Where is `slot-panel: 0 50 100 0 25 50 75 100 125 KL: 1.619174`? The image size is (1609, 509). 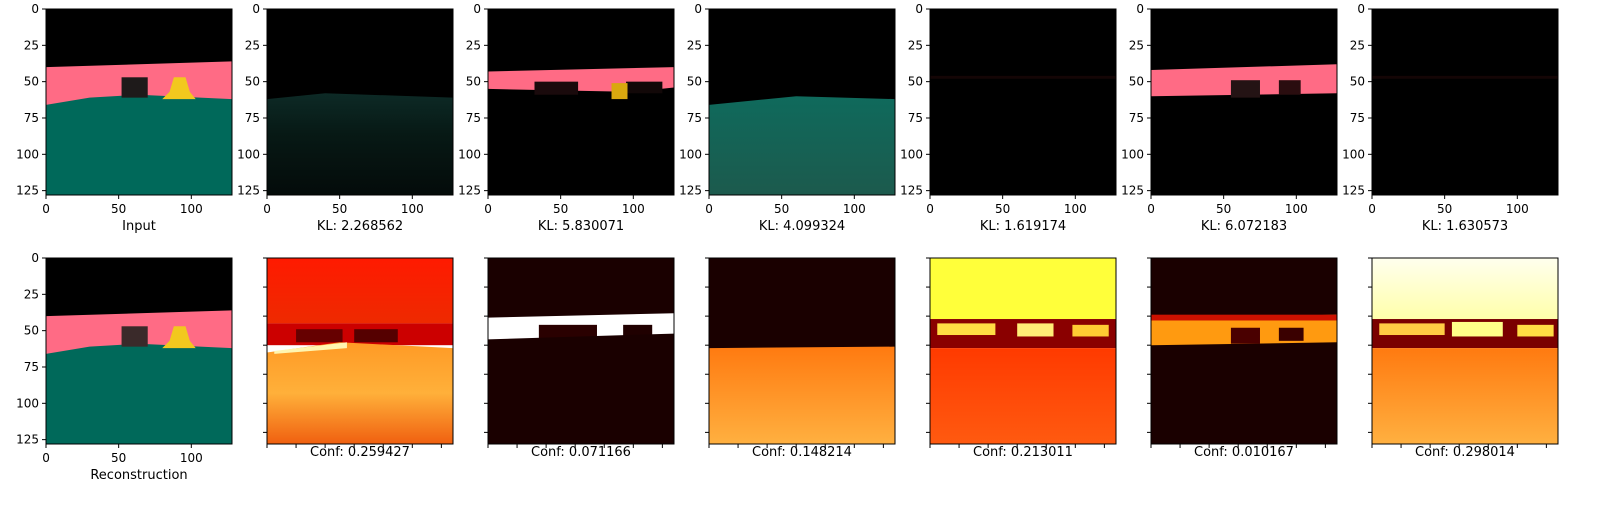 slot-panel: 0 50 100 0 25 50 75 100 125 KL: 1.619174 is located at coordinates (1008, 118).